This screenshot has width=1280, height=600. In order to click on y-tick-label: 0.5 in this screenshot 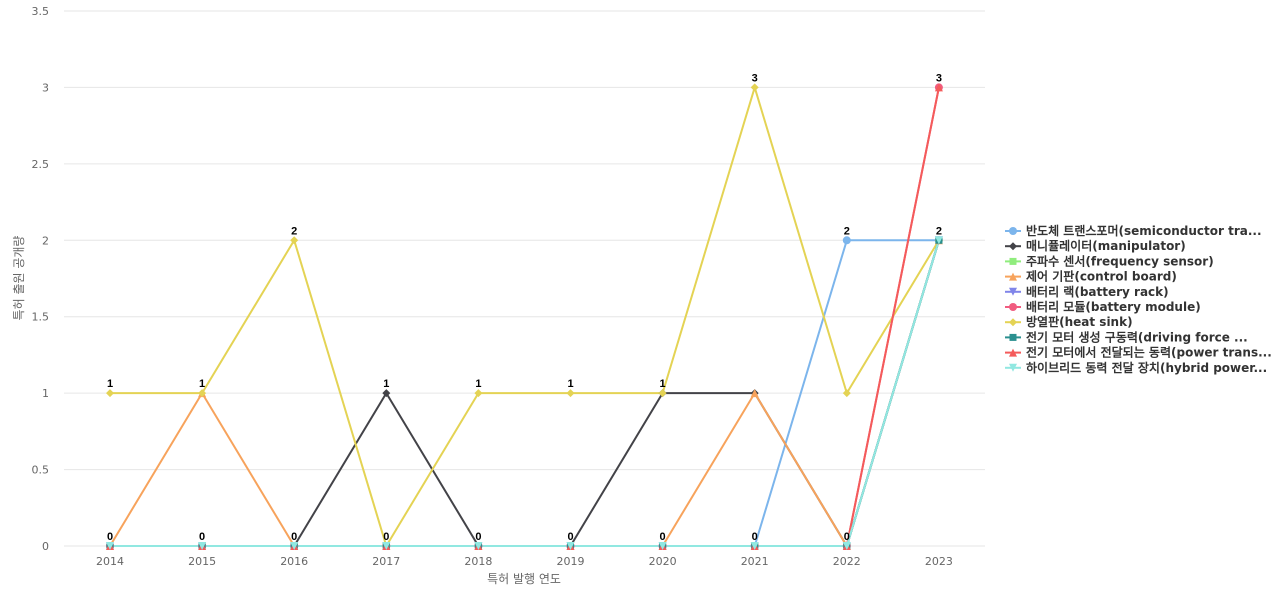, I will do `click(41, 470)`.